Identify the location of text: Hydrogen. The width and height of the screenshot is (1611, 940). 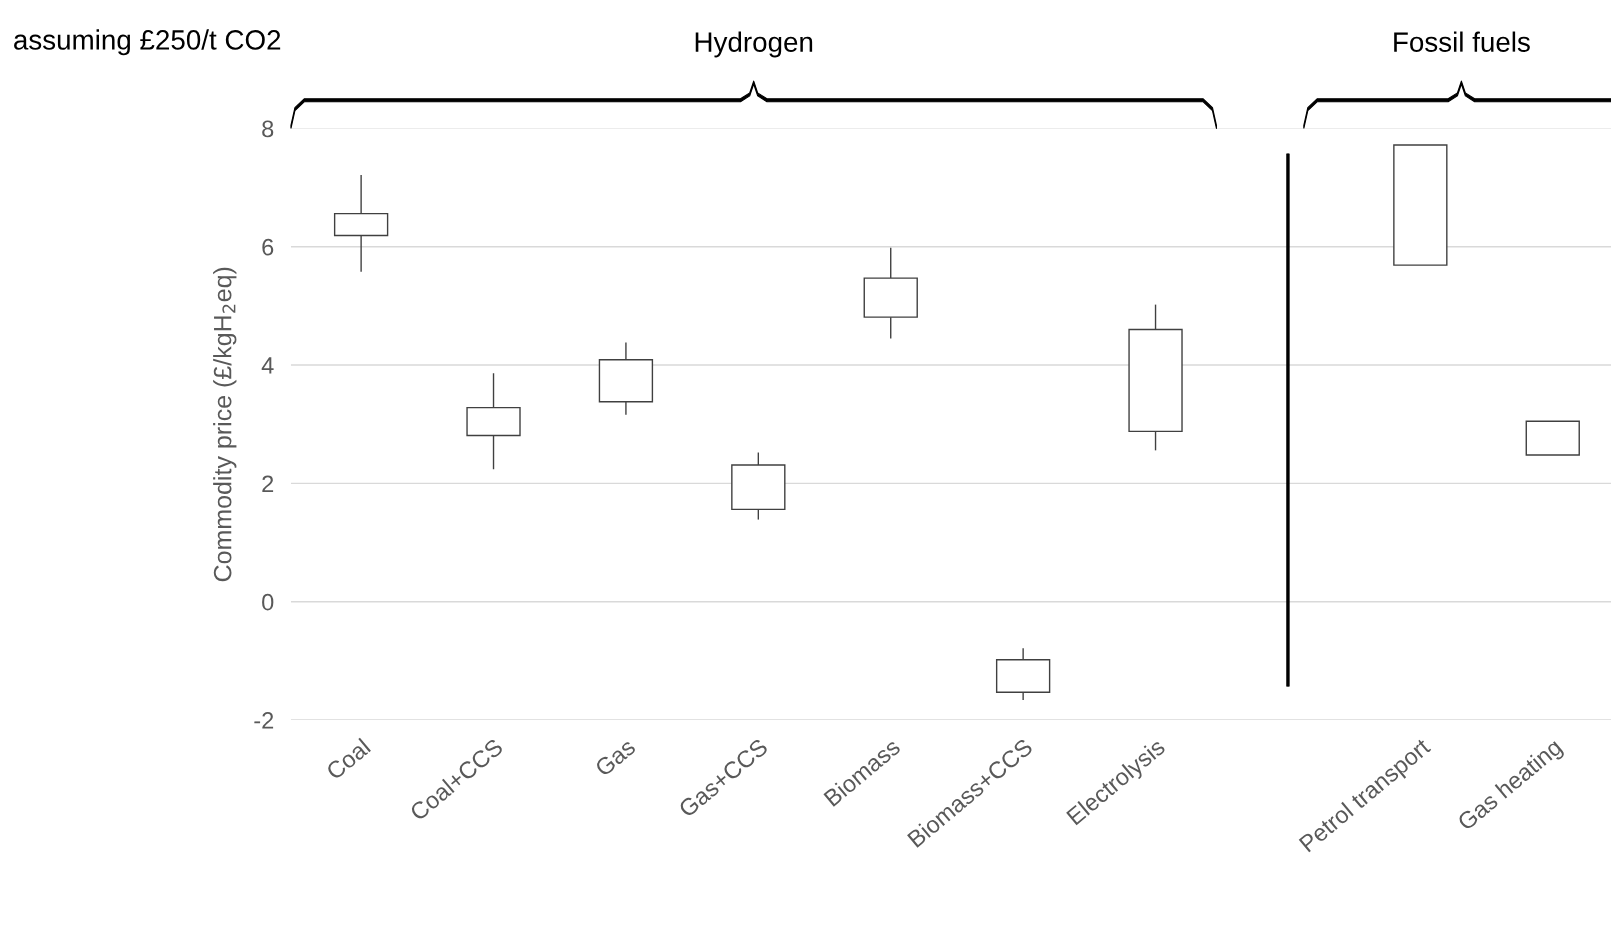
(754, 44).